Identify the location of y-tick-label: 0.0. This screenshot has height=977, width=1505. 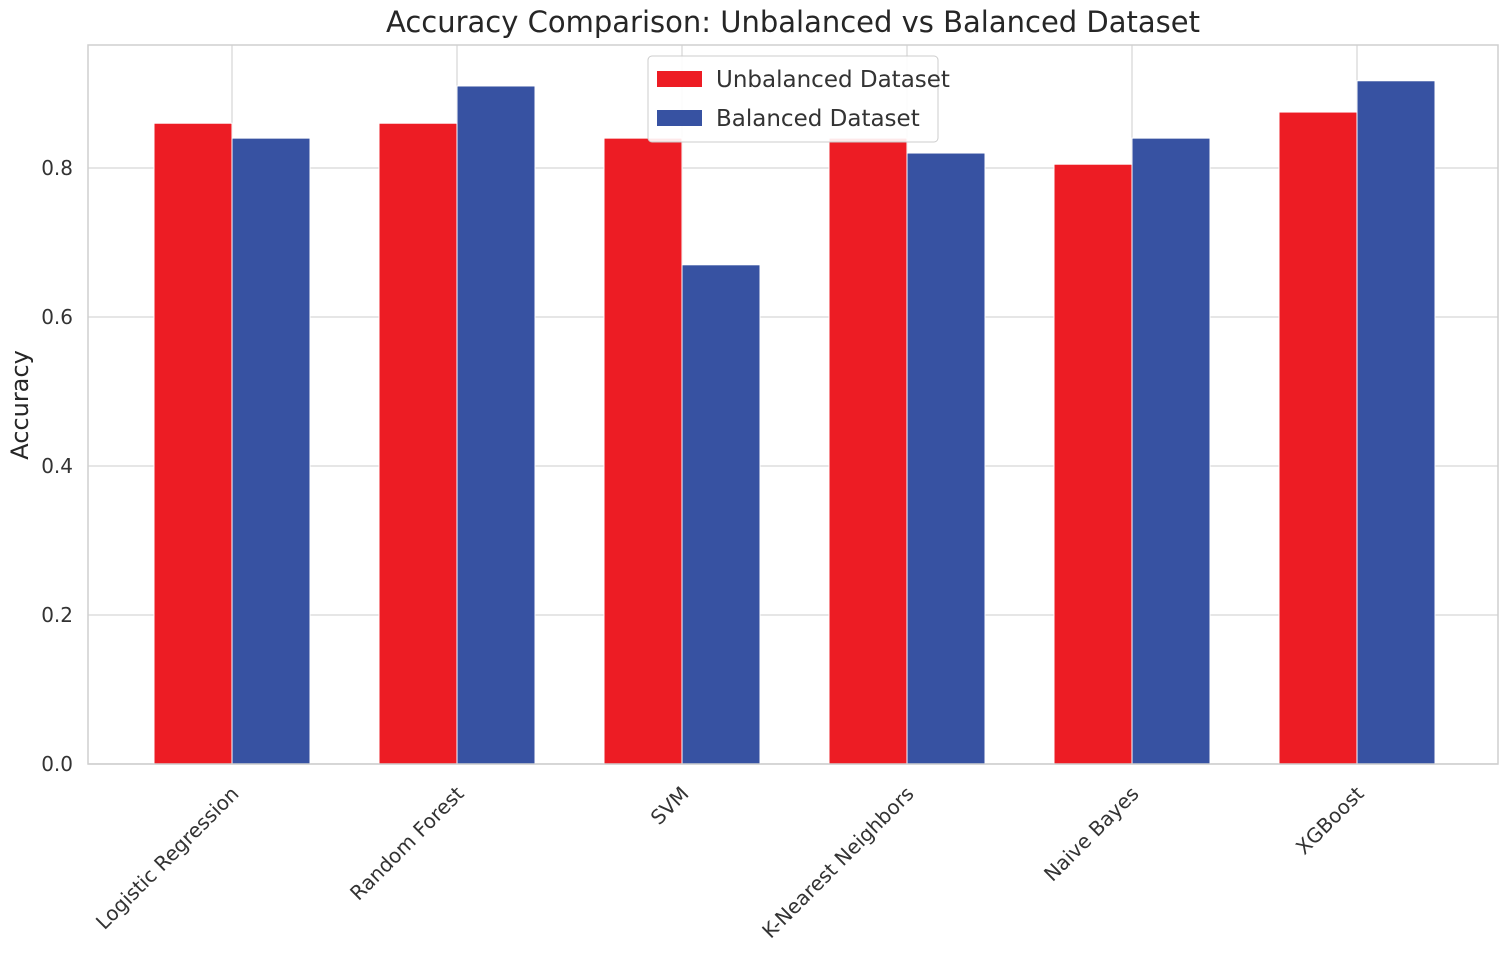
(57, 764).